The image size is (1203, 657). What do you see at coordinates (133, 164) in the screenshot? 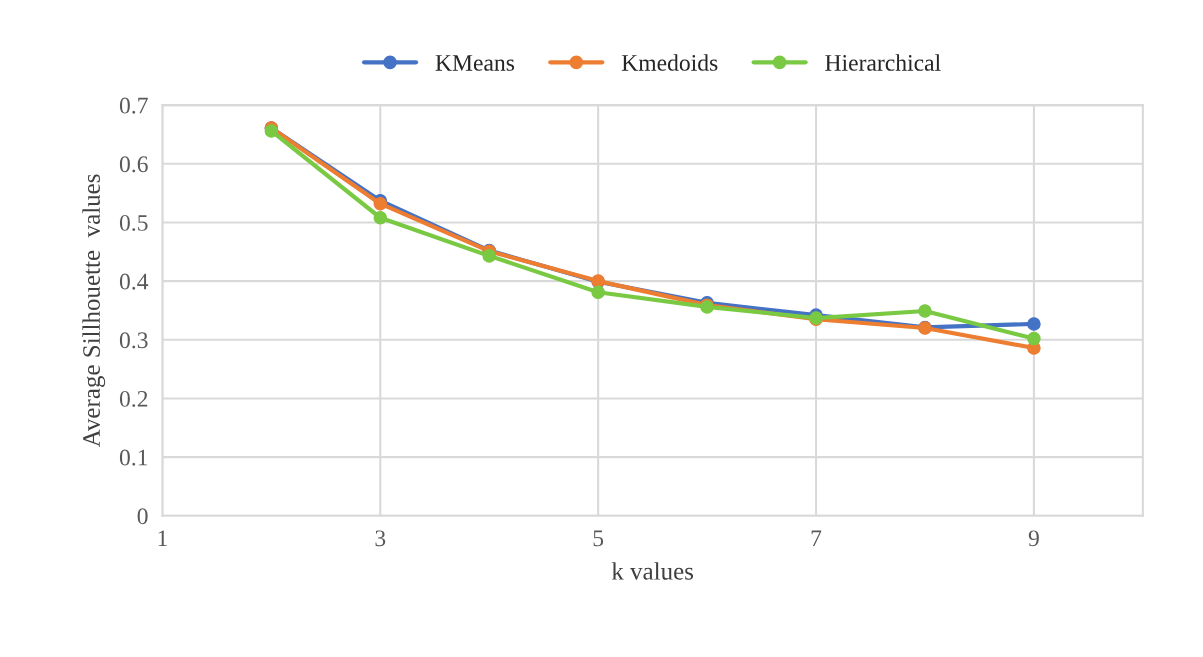
I see `y-tick-label: 0.6` at bounding box center [133, 164].